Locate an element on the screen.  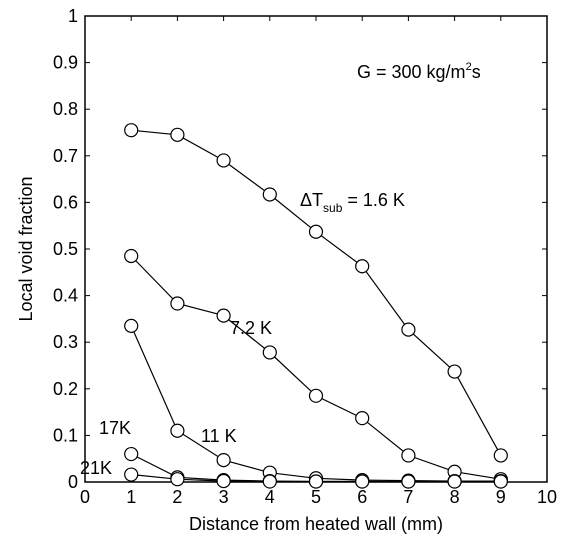
y-tick-label: 0.2 is located at coordinates (65, 389).